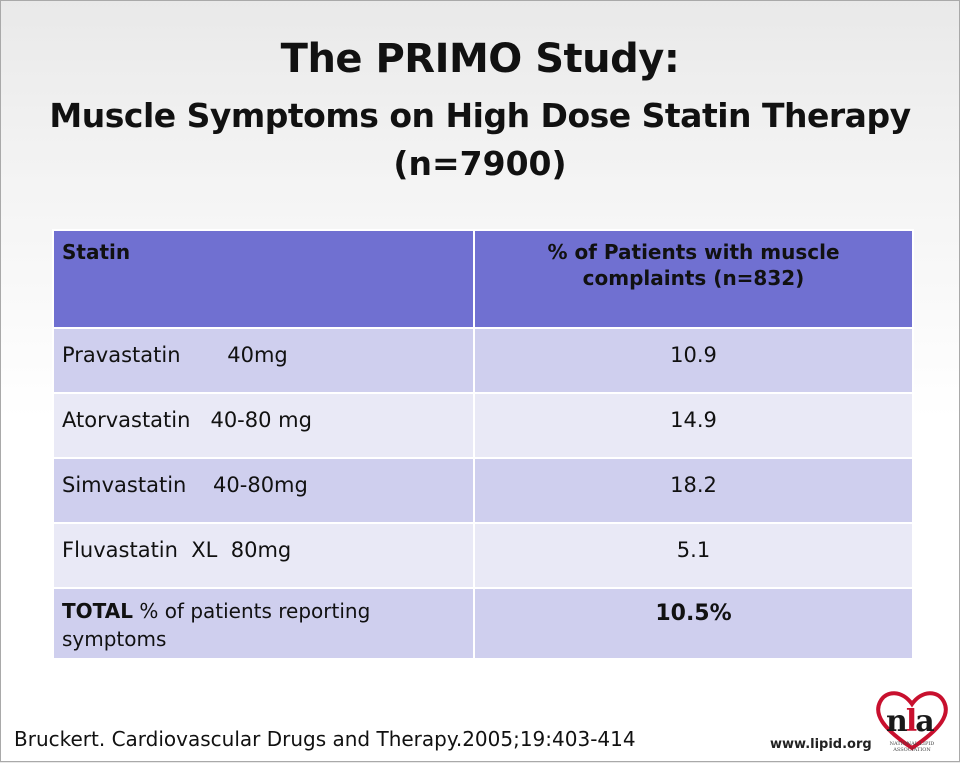  What do you see at coordinates (263, 490) in the screenshot?
I see `statin-name: Simvastatin 40-80mg` at bounding box center [263, 490].